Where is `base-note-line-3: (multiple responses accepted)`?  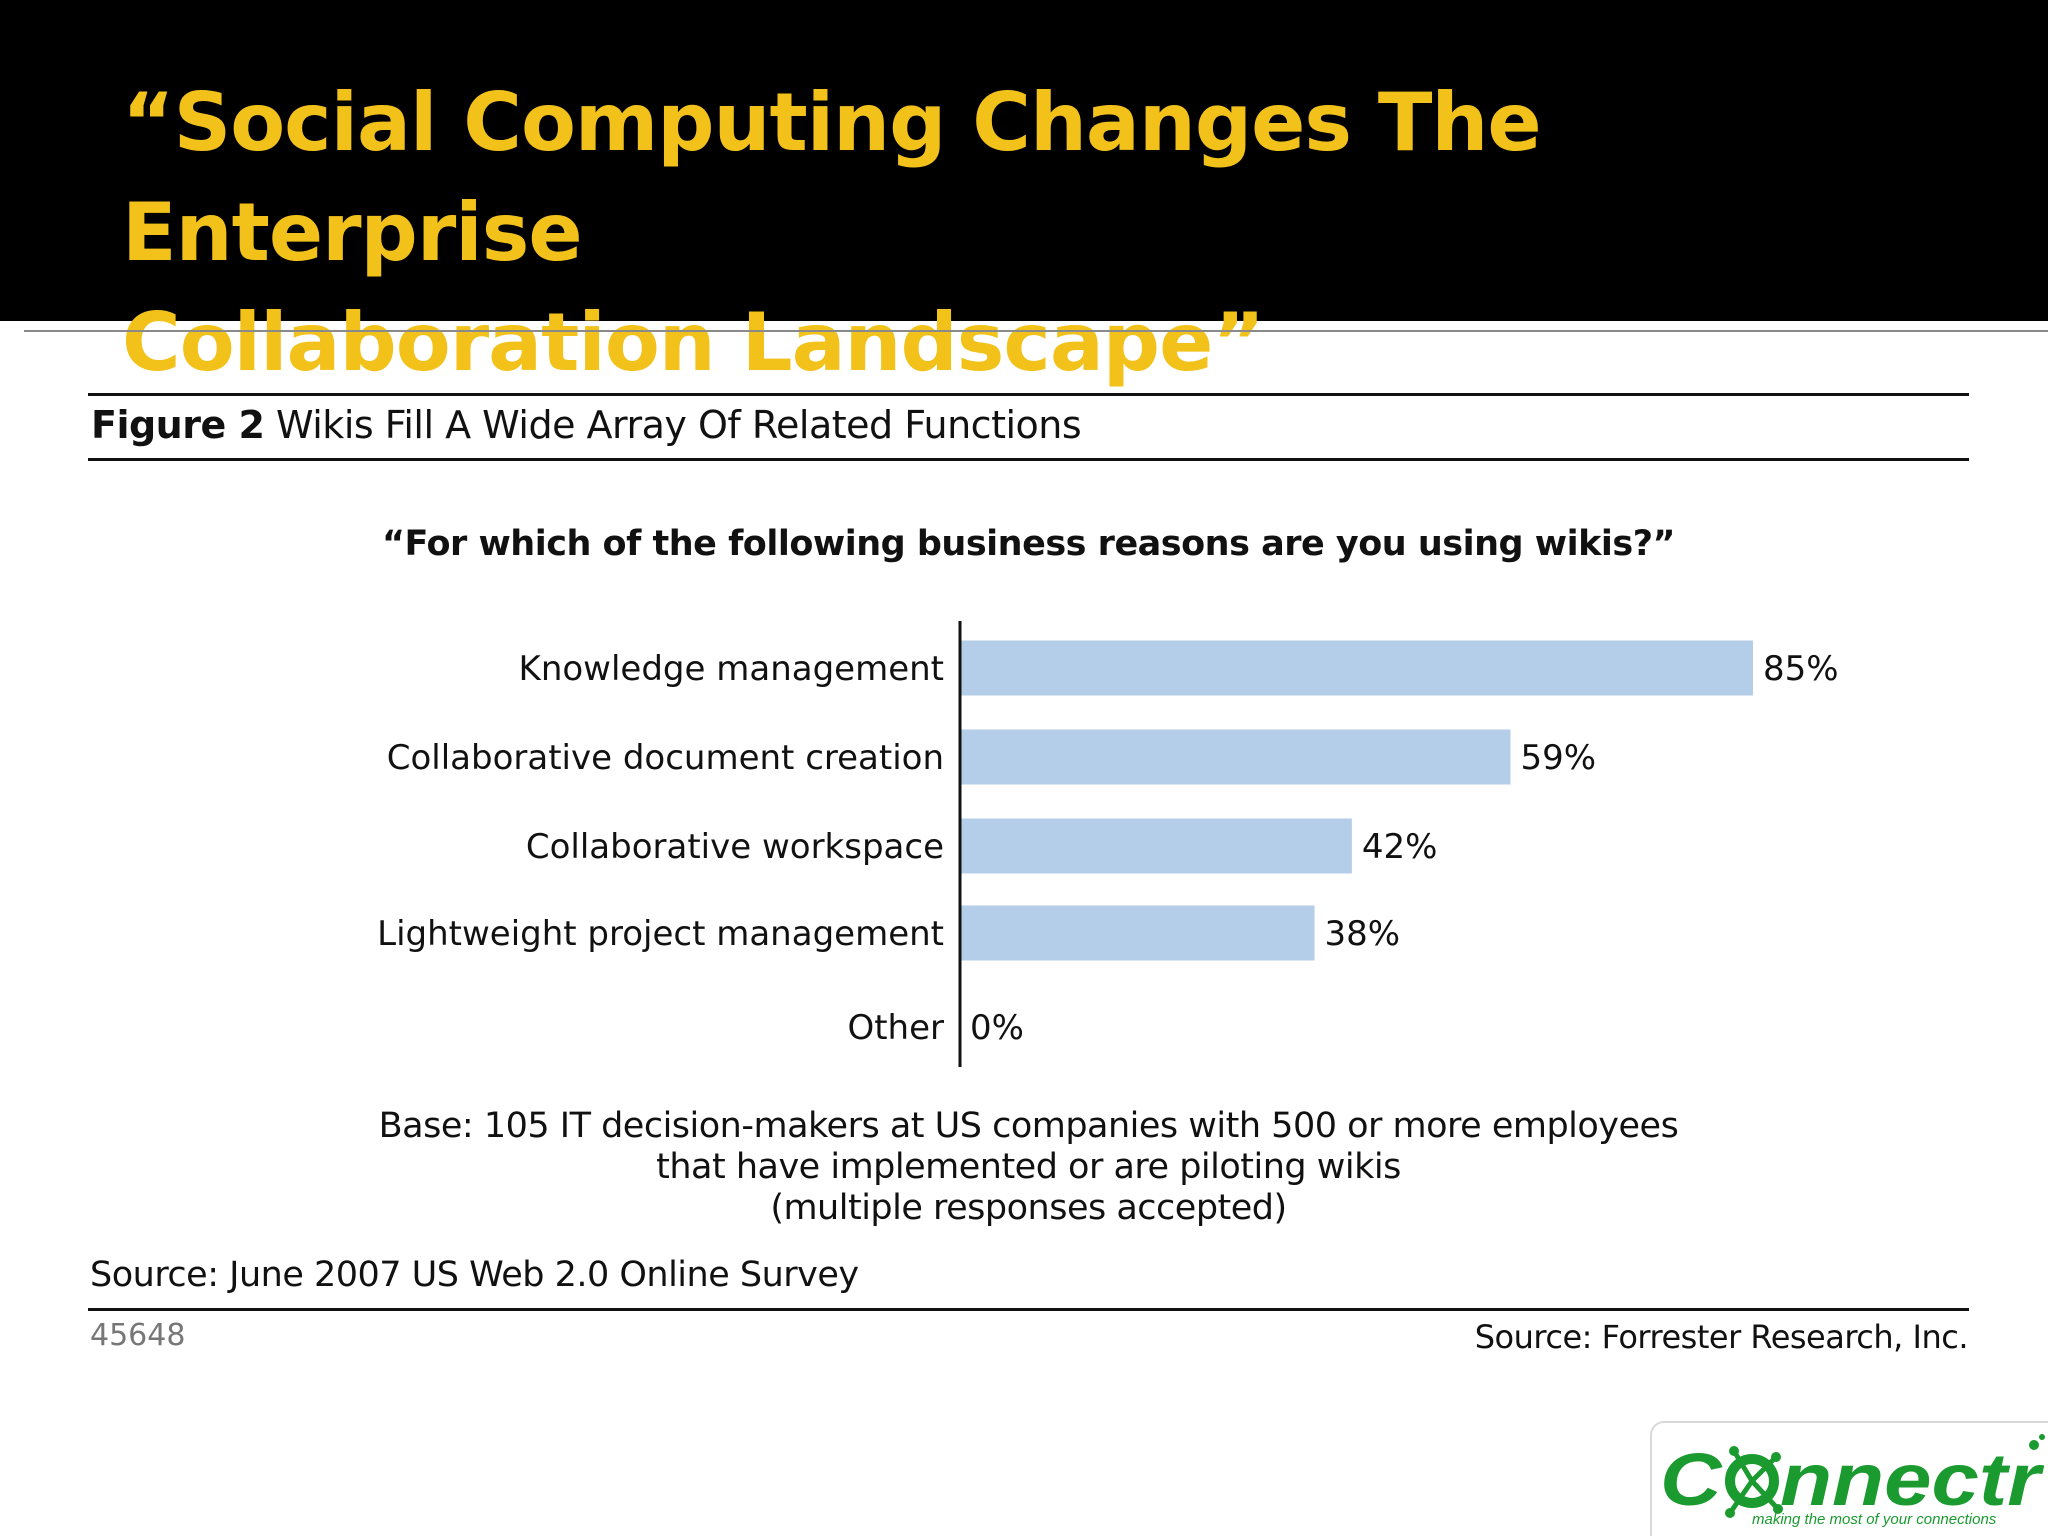 base-note-line-3: (multiple responses accepted) is located at coordinates (1028, 1208).